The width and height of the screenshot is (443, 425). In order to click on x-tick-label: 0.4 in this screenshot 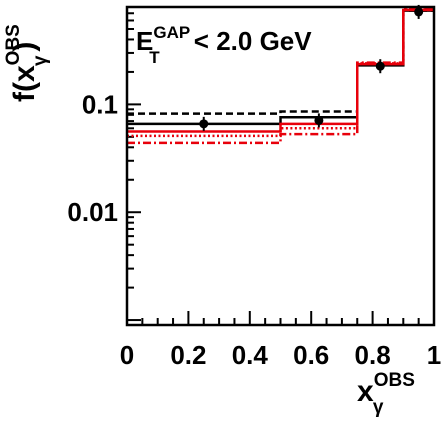, I will do `click(250, 355)`.